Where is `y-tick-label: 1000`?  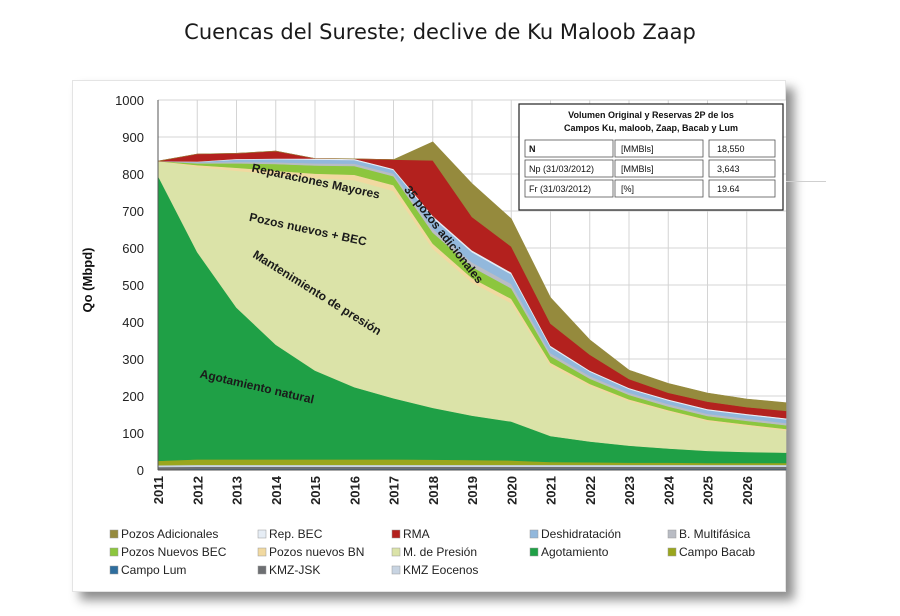
y-tick-label: 1000 is located at coordinates (129, 100).